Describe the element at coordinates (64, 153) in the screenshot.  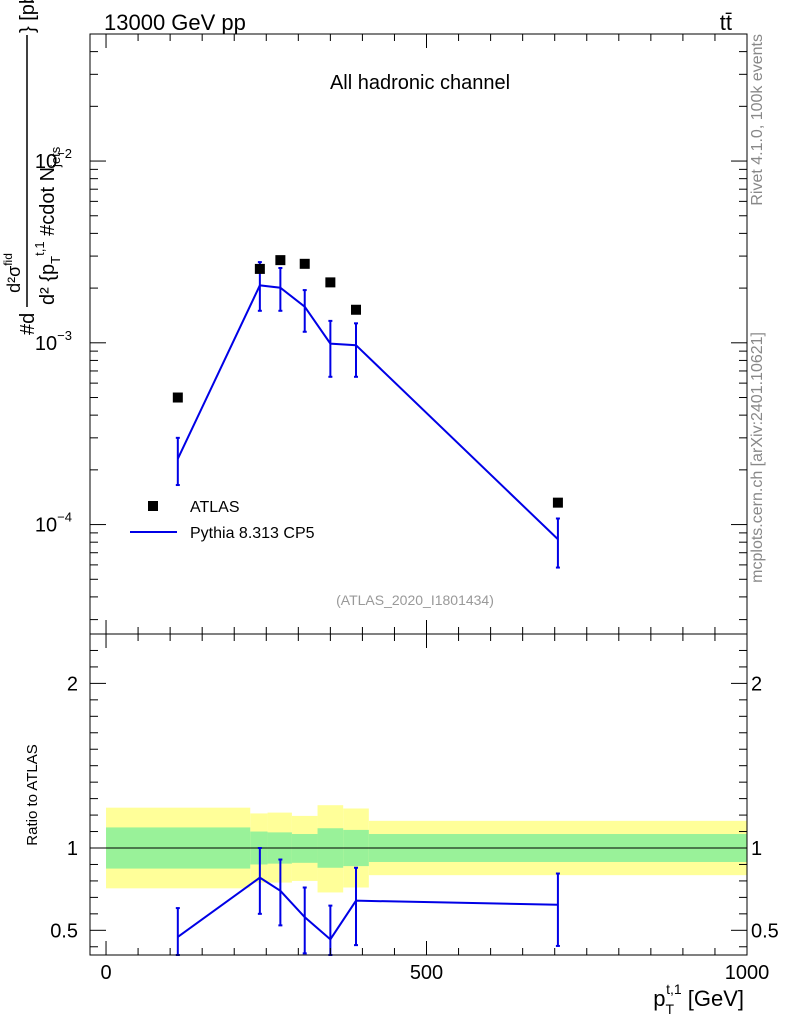
I see `y-tick-exponent: −2` at that location.